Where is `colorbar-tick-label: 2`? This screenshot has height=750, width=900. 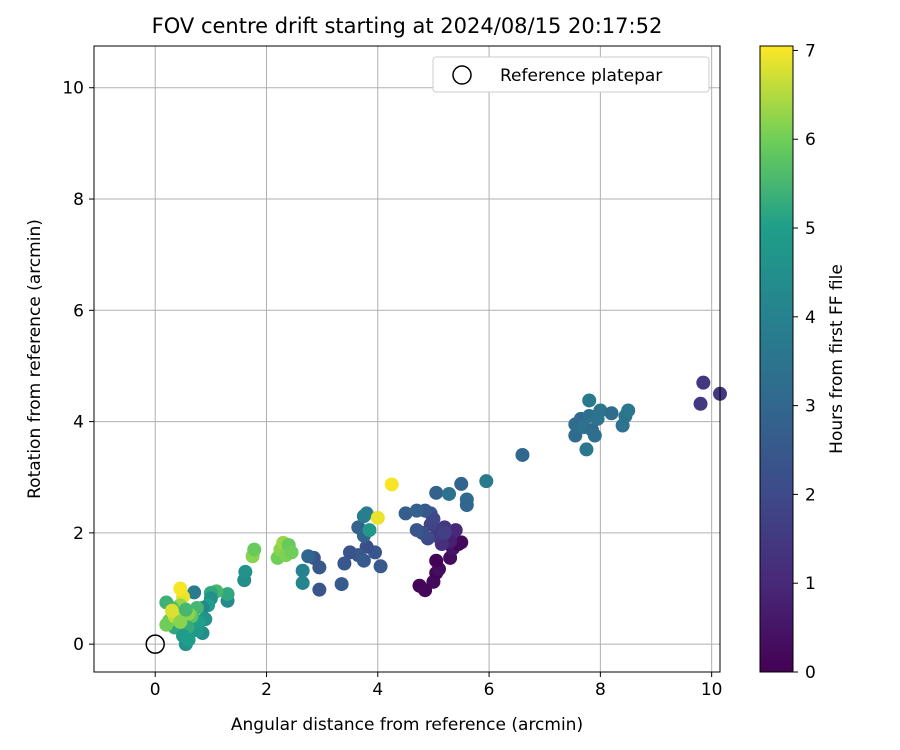 colorbar-tick-label: 2 is located at coordinates (810, 495).